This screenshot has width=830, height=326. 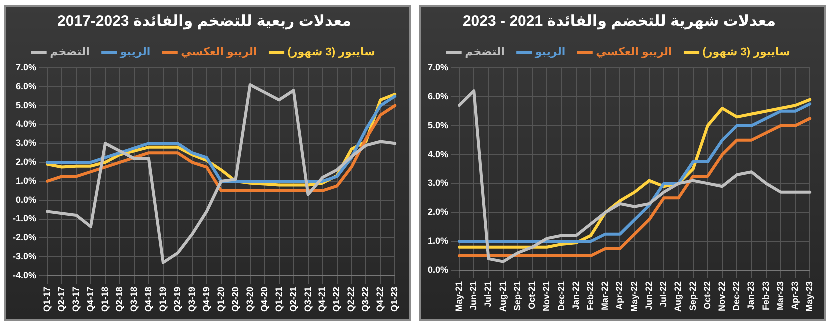 What do you see at coordinates (24, 237) in the screenshot?
I see `y-tick-label: -2.0%` at bounding box center [24, 237].